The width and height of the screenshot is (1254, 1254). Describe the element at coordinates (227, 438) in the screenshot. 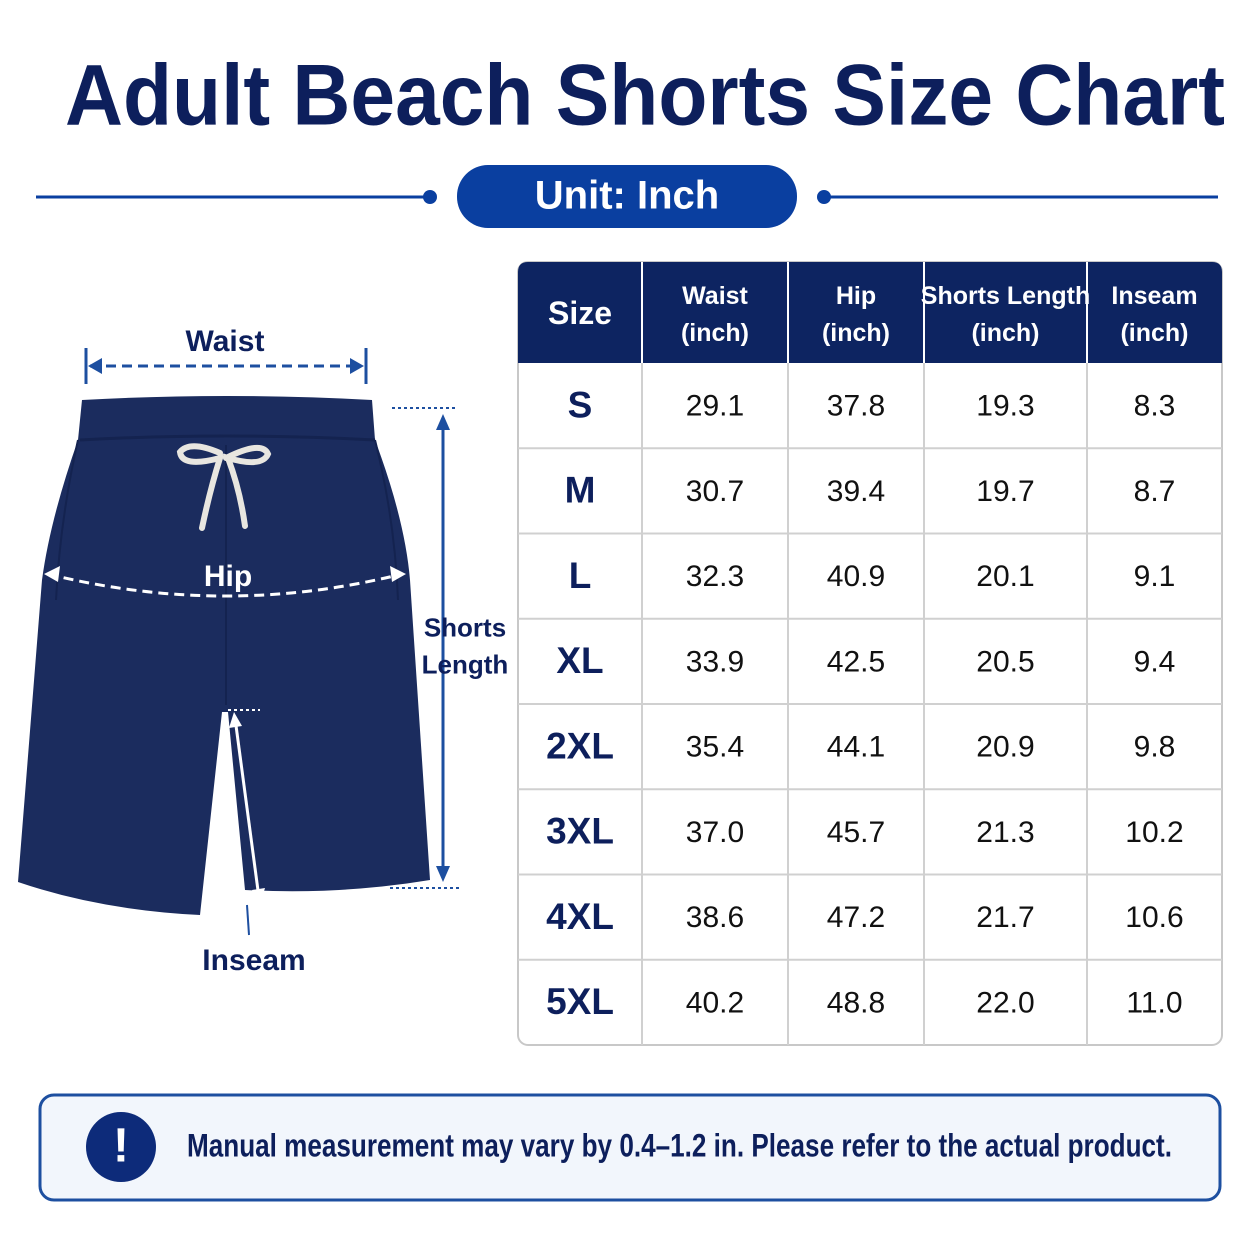

I see `waistband-seam` at that location.